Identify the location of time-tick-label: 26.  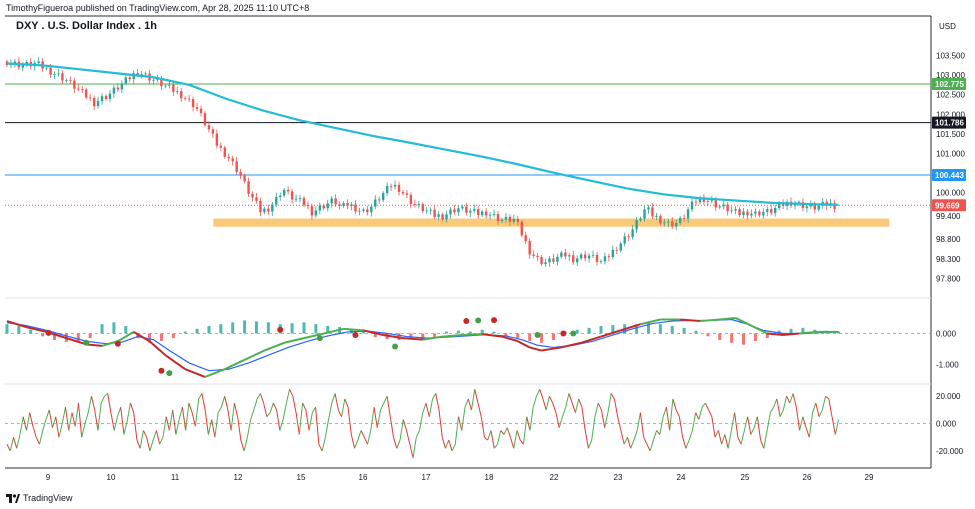
(807, 477).